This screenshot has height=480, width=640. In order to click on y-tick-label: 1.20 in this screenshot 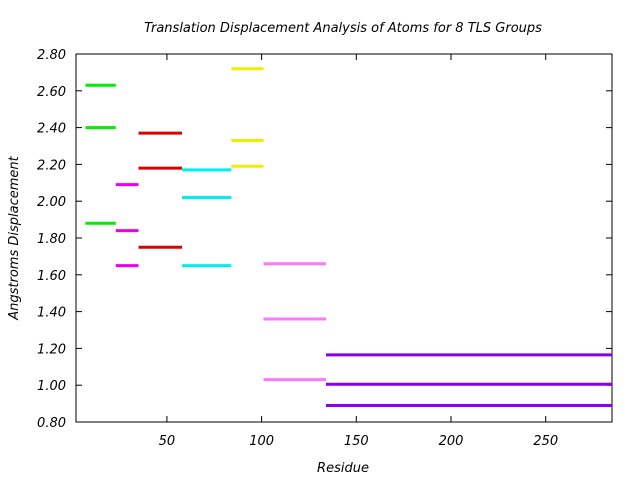, I will do `click(51, 349)`.